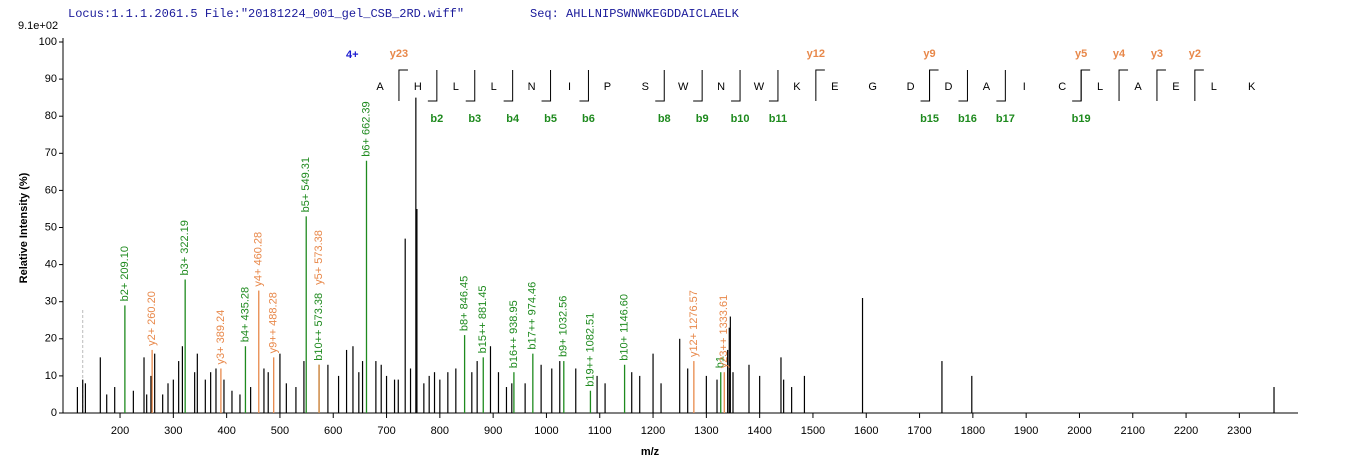  What do you see at coordinates (386, 431) in the screenshot?
I see `x-tick-label: 700` at bounding box center [386, 431].